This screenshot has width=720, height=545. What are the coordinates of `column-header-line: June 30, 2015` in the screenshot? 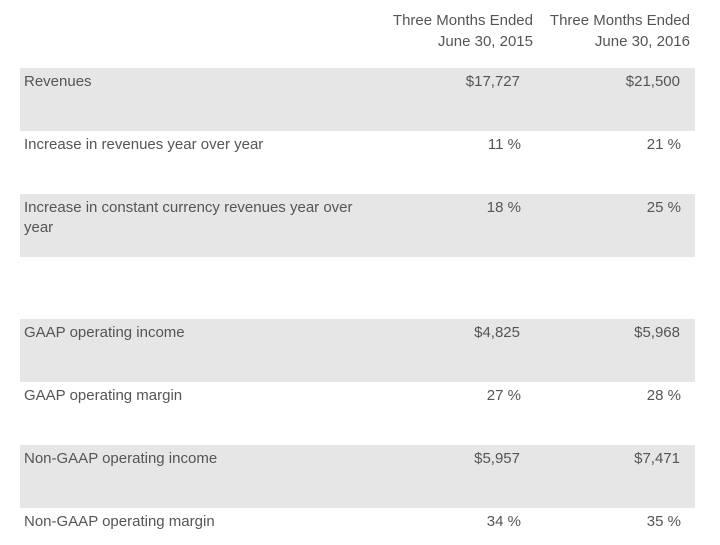 It's located at (485, 41).